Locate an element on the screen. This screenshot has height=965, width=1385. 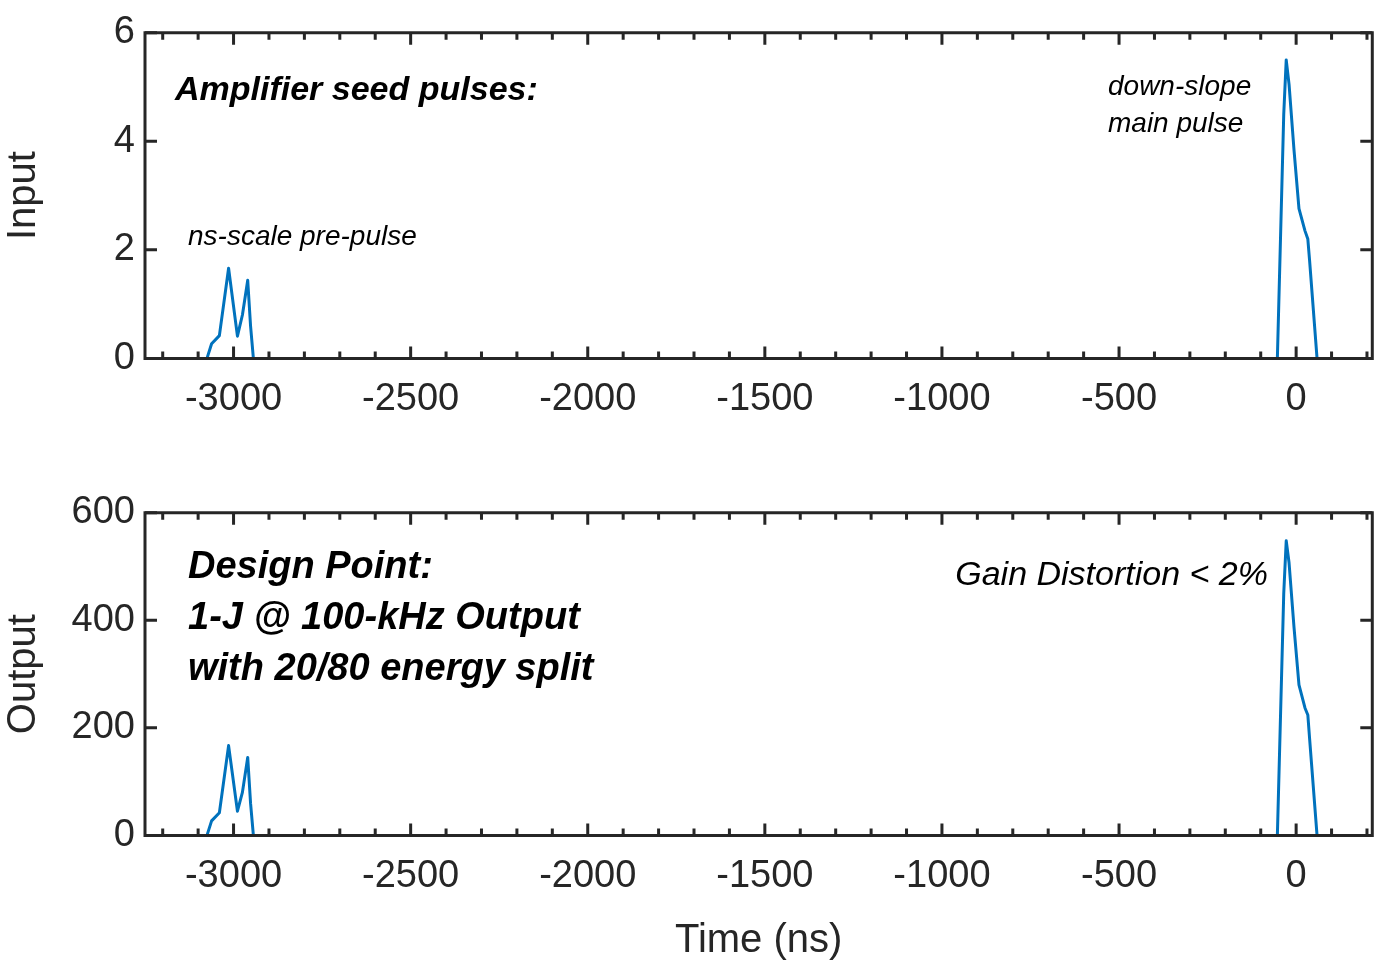
y-axis-title: Output is located at coordinates (22, 674).